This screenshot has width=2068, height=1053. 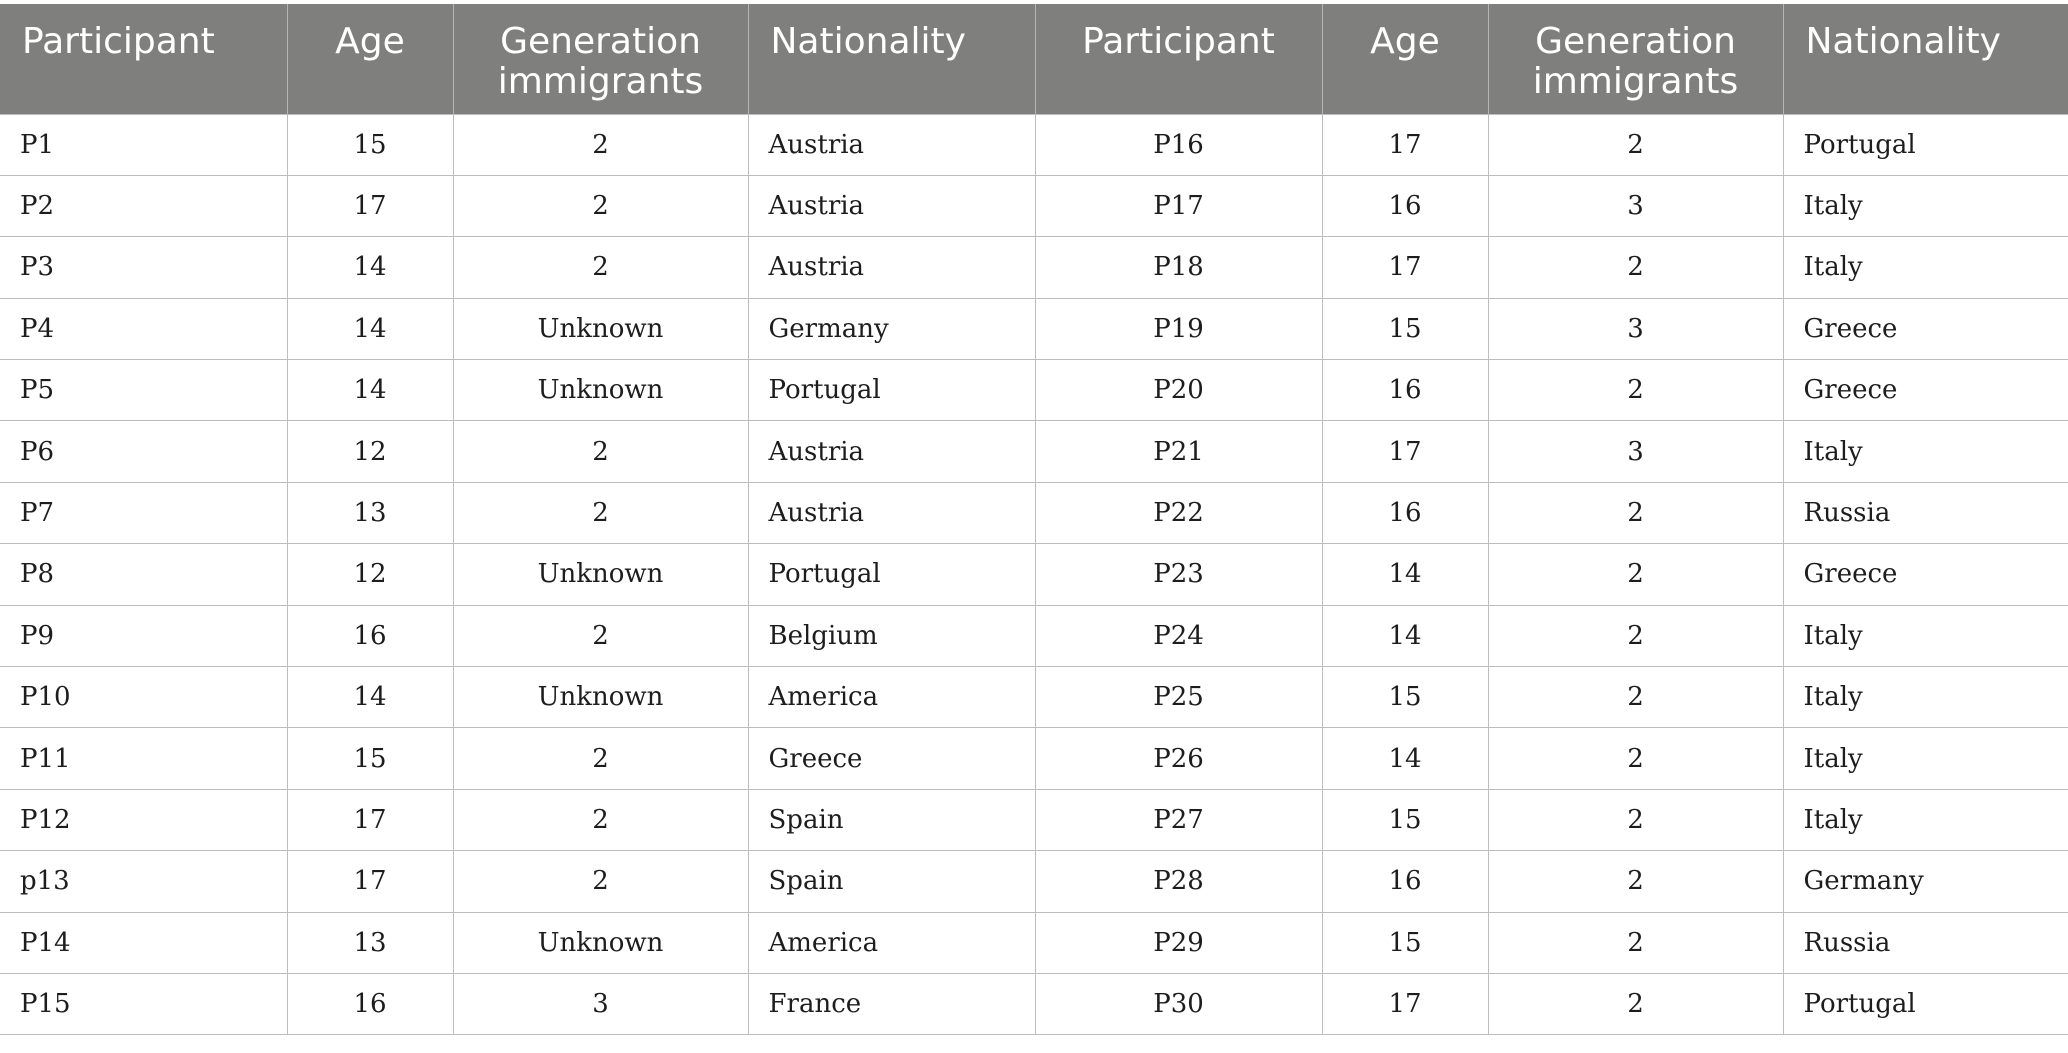 What do you see at coordinates (1178, 758) in the screenshot?
I see `cell-participant: P26` at bounding box center [1178, 758].